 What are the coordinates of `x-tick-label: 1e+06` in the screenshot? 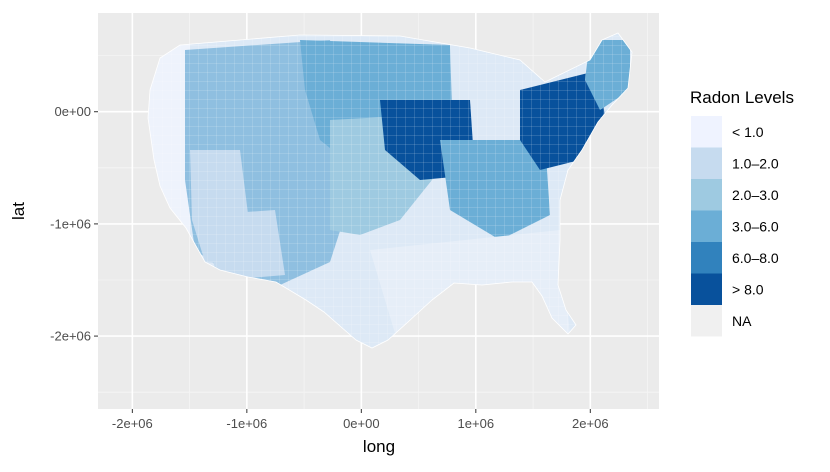 It's located at (476, 423).